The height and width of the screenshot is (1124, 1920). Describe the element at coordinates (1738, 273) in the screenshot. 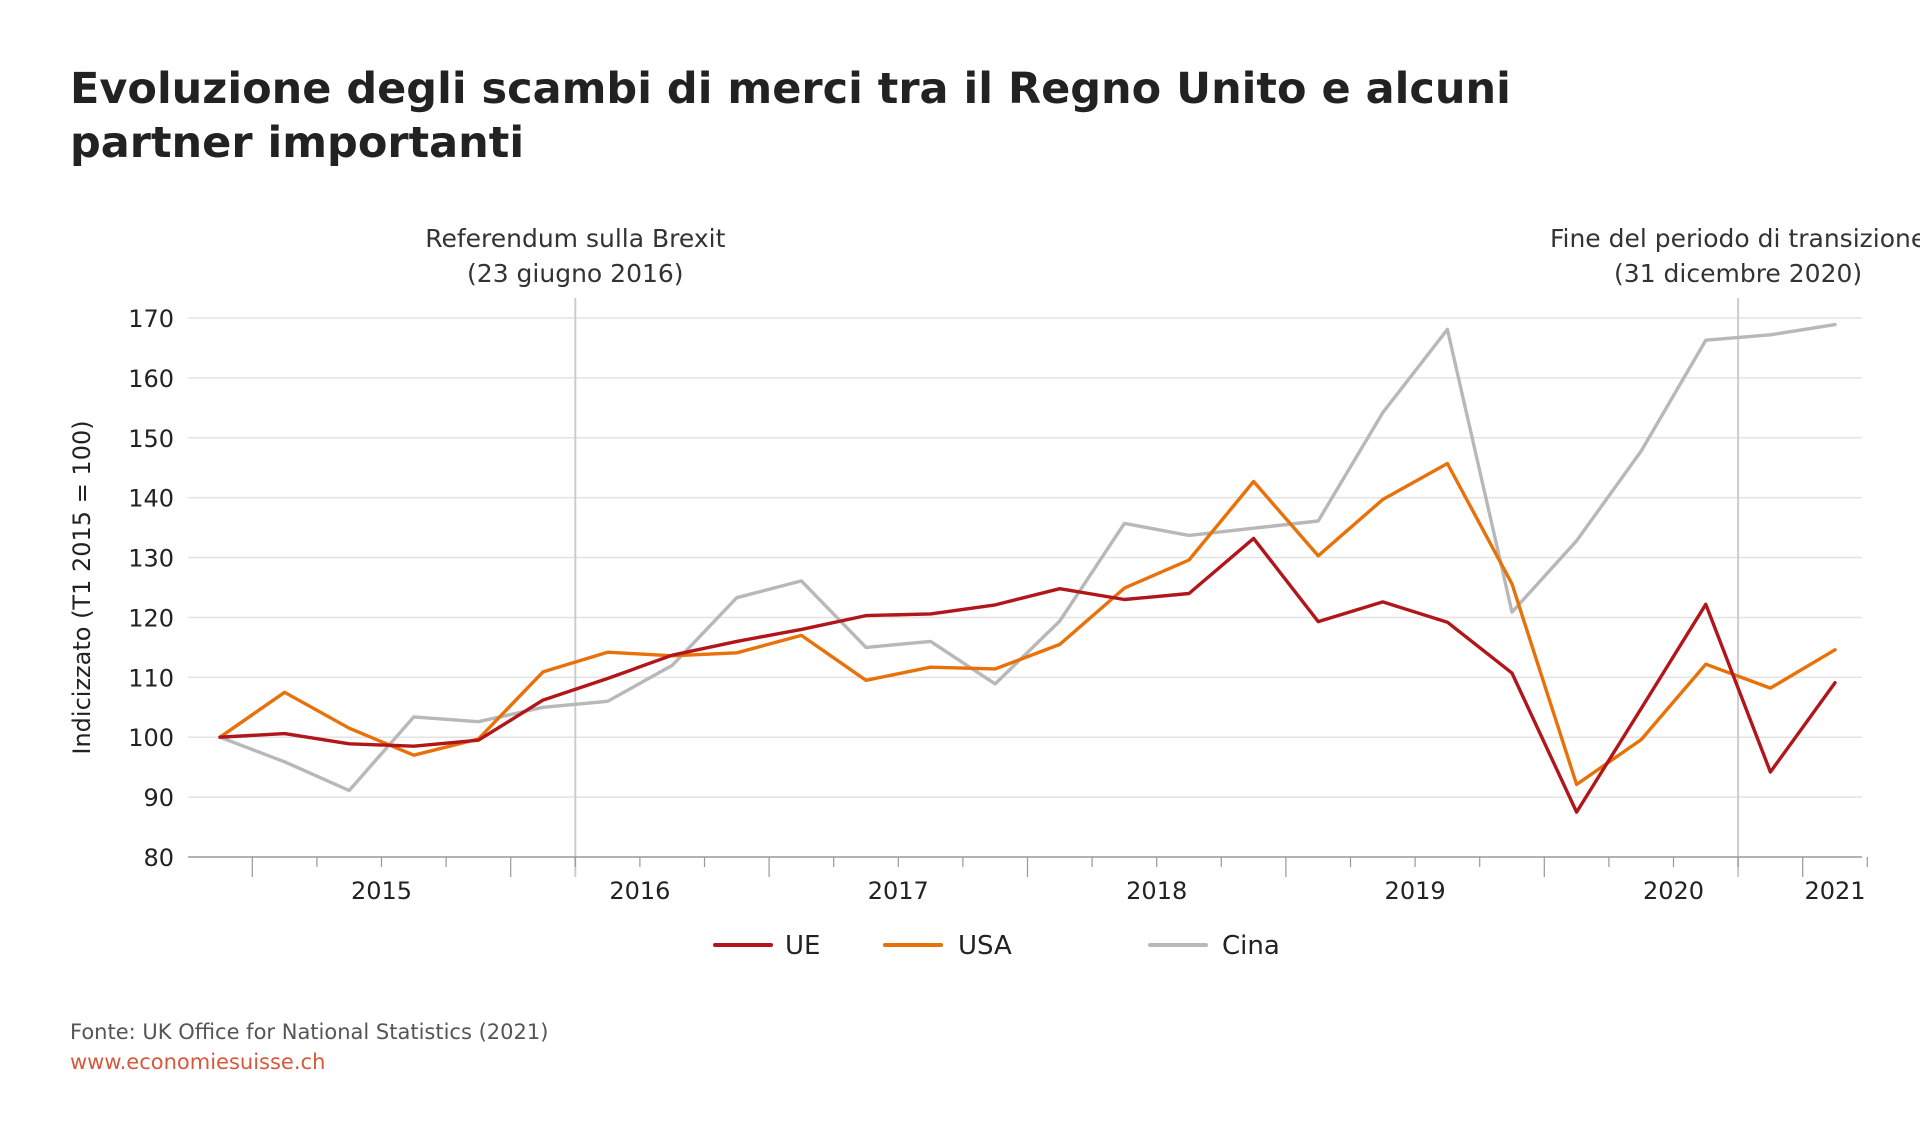

I see `annotation-transition-date: (31 dicembre 2020)` at that location.